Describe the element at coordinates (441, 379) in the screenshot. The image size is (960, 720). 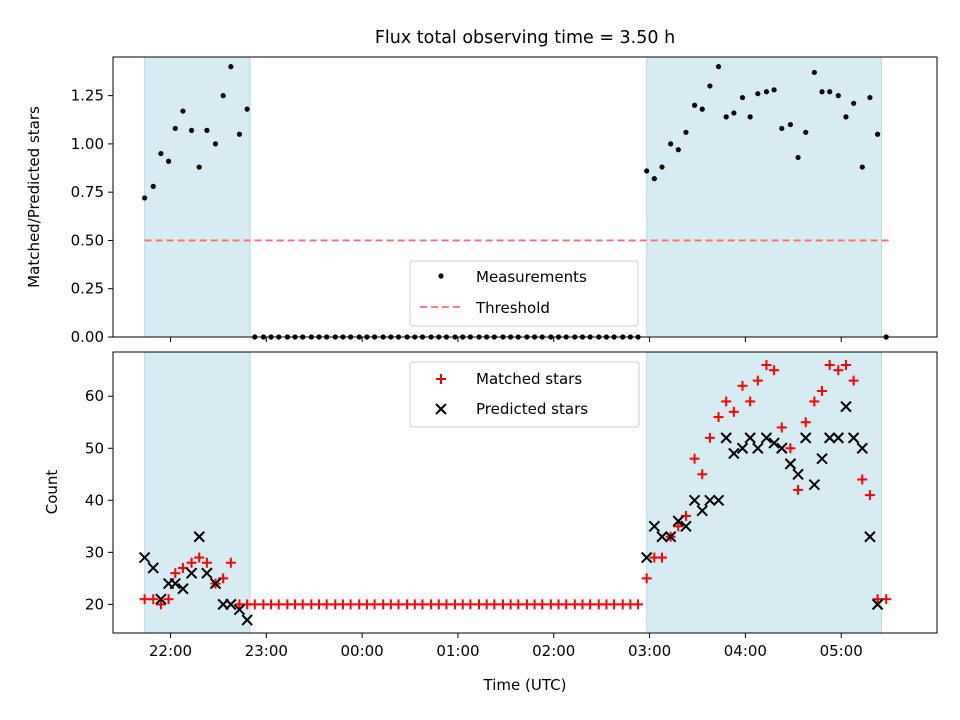
I see `legend-plus-glyph` at that location.